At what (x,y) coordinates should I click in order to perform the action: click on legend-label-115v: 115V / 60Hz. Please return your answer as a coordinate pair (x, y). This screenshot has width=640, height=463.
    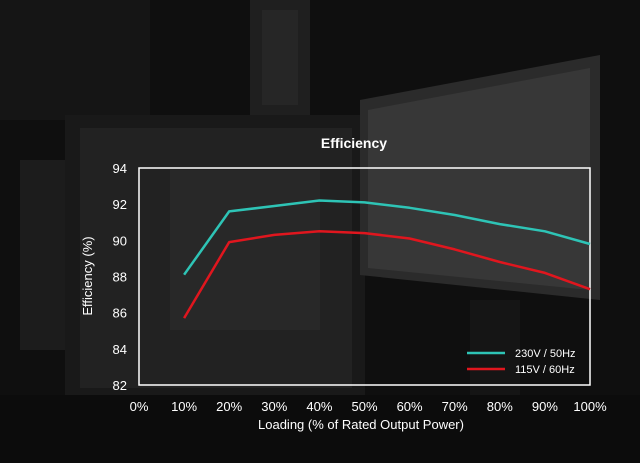
    Looking at the image, I should click on (545, 370).